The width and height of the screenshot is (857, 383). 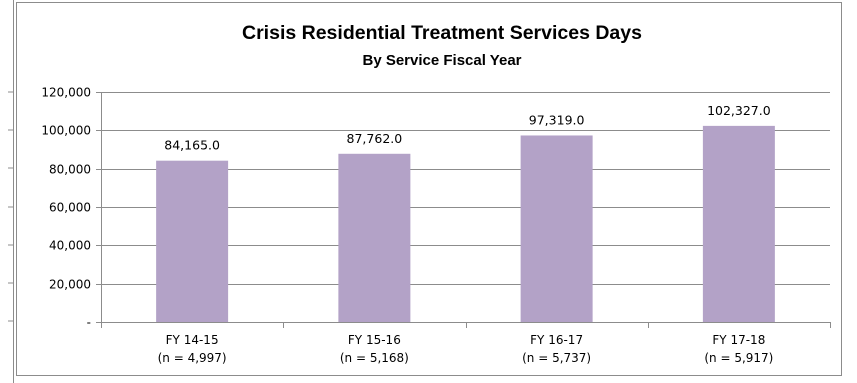 What do you see at coordinates (375, 138) in the screenshot?
I see `data-label: 87,762.0` at bounding box center [375, 138].